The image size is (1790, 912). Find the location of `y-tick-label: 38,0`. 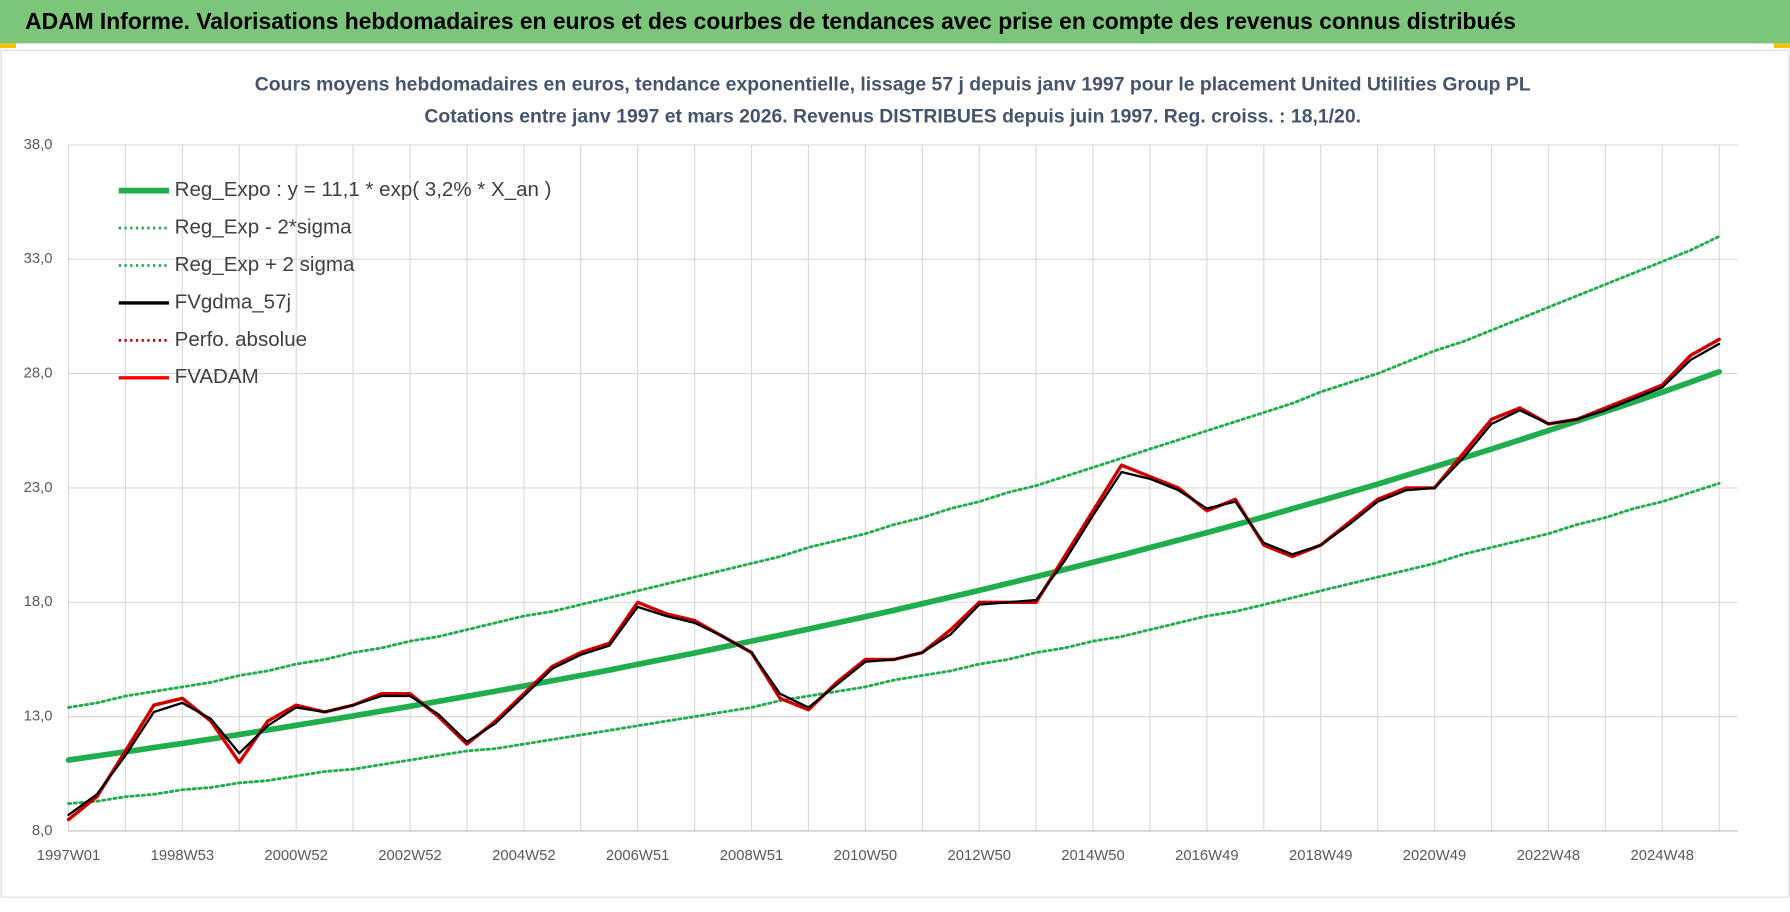

y-tick-label: 38,0 is located at coordinates (38, 145).